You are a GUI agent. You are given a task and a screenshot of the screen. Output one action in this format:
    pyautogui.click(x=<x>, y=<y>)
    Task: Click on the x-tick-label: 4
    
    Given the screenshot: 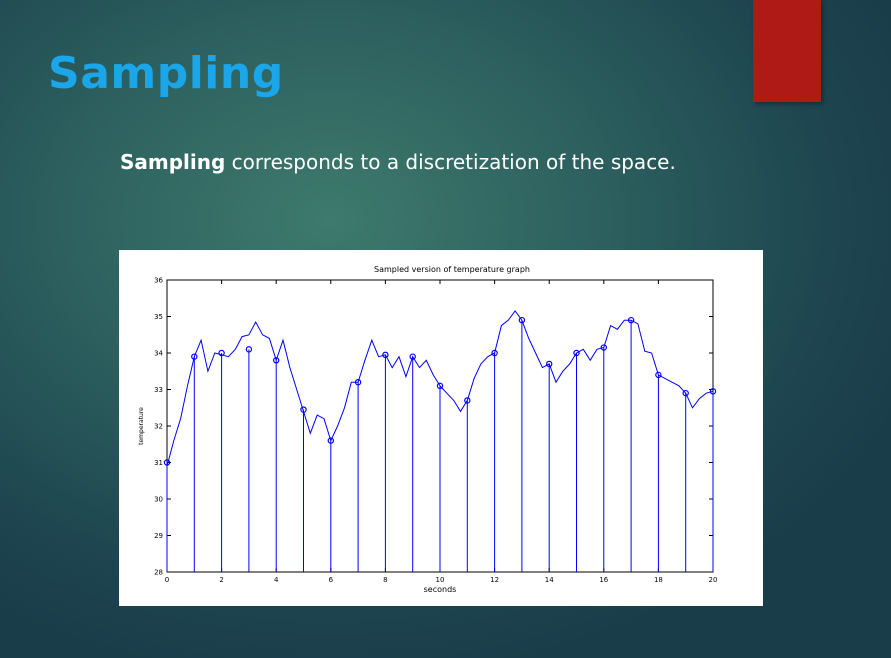 What is the action you would take?
    pyautogui.click(x=276, y=580)
    